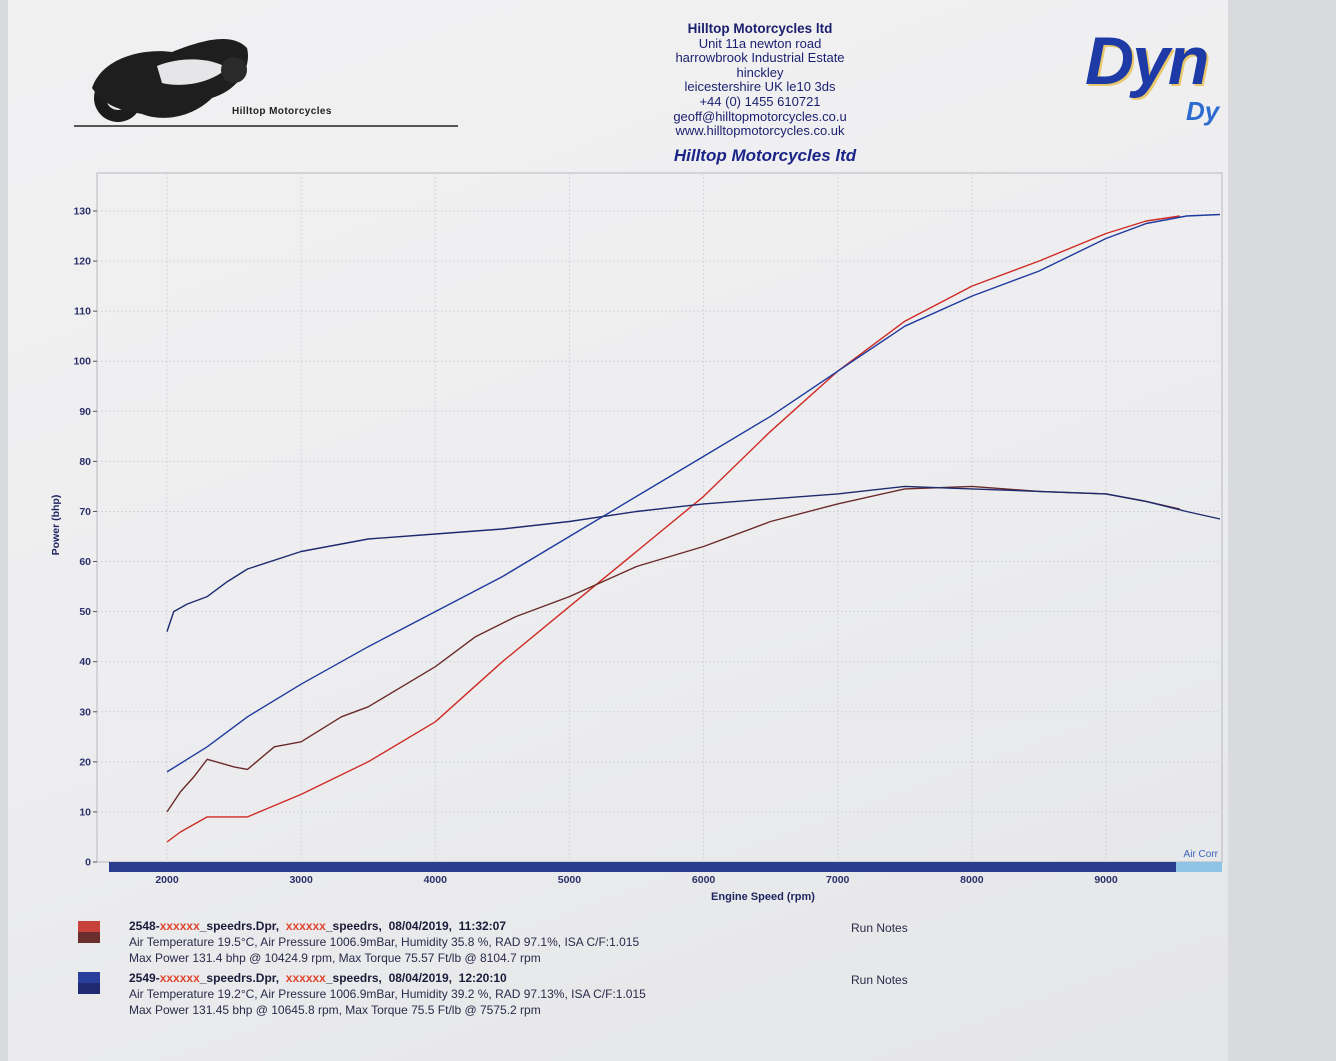 Image resolution: width=1336 pixels, height=1061 pixels. What do you see at coordinates (760, 101) in the screenshot?
I see `phone-line: +44 (0) 1455 610721` at bounding box center [760, 101].